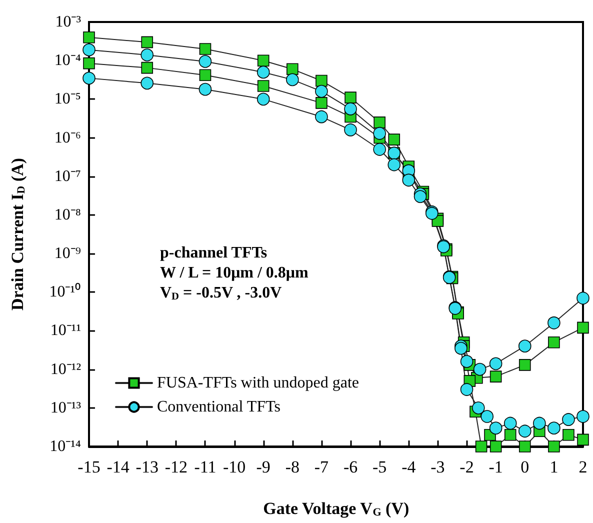 The image size is (593, 523). I want to click on y-tick-label: 10⁻⁹, so click(68, 253).